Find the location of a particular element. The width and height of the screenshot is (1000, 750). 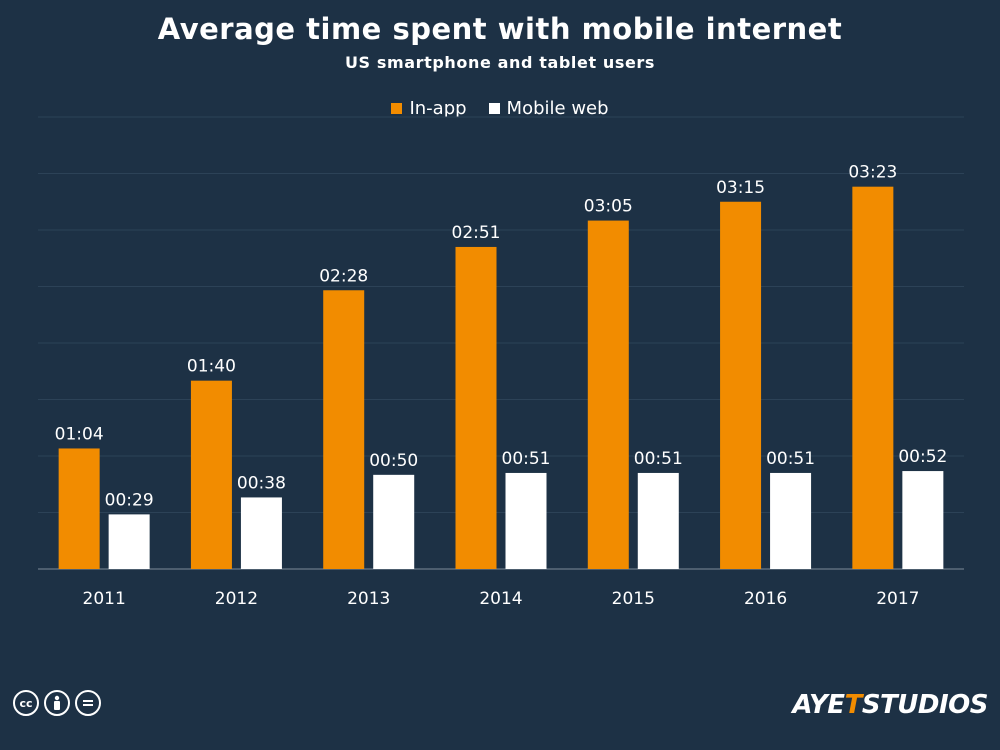

data-label-in-app-2012: 01:40 is located at coordinates (211, 367).